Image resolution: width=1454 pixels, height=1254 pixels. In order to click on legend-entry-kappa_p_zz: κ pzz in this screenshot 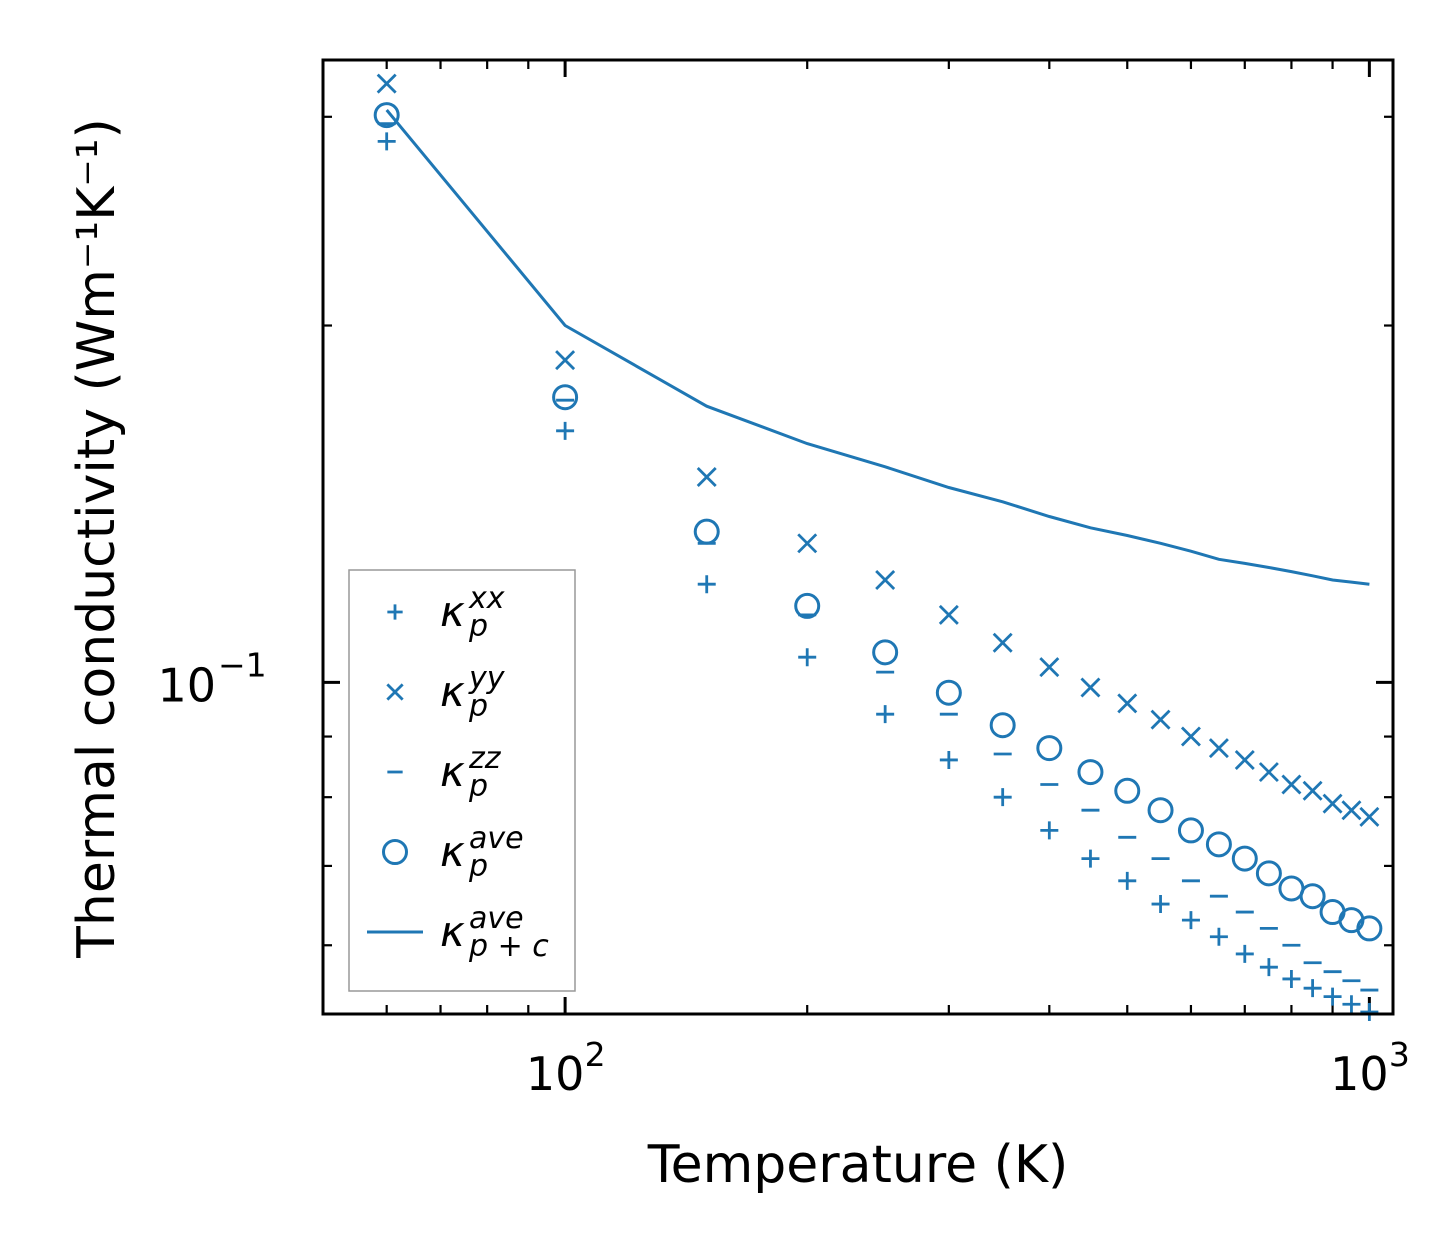, I will do `click(444, 772)`.